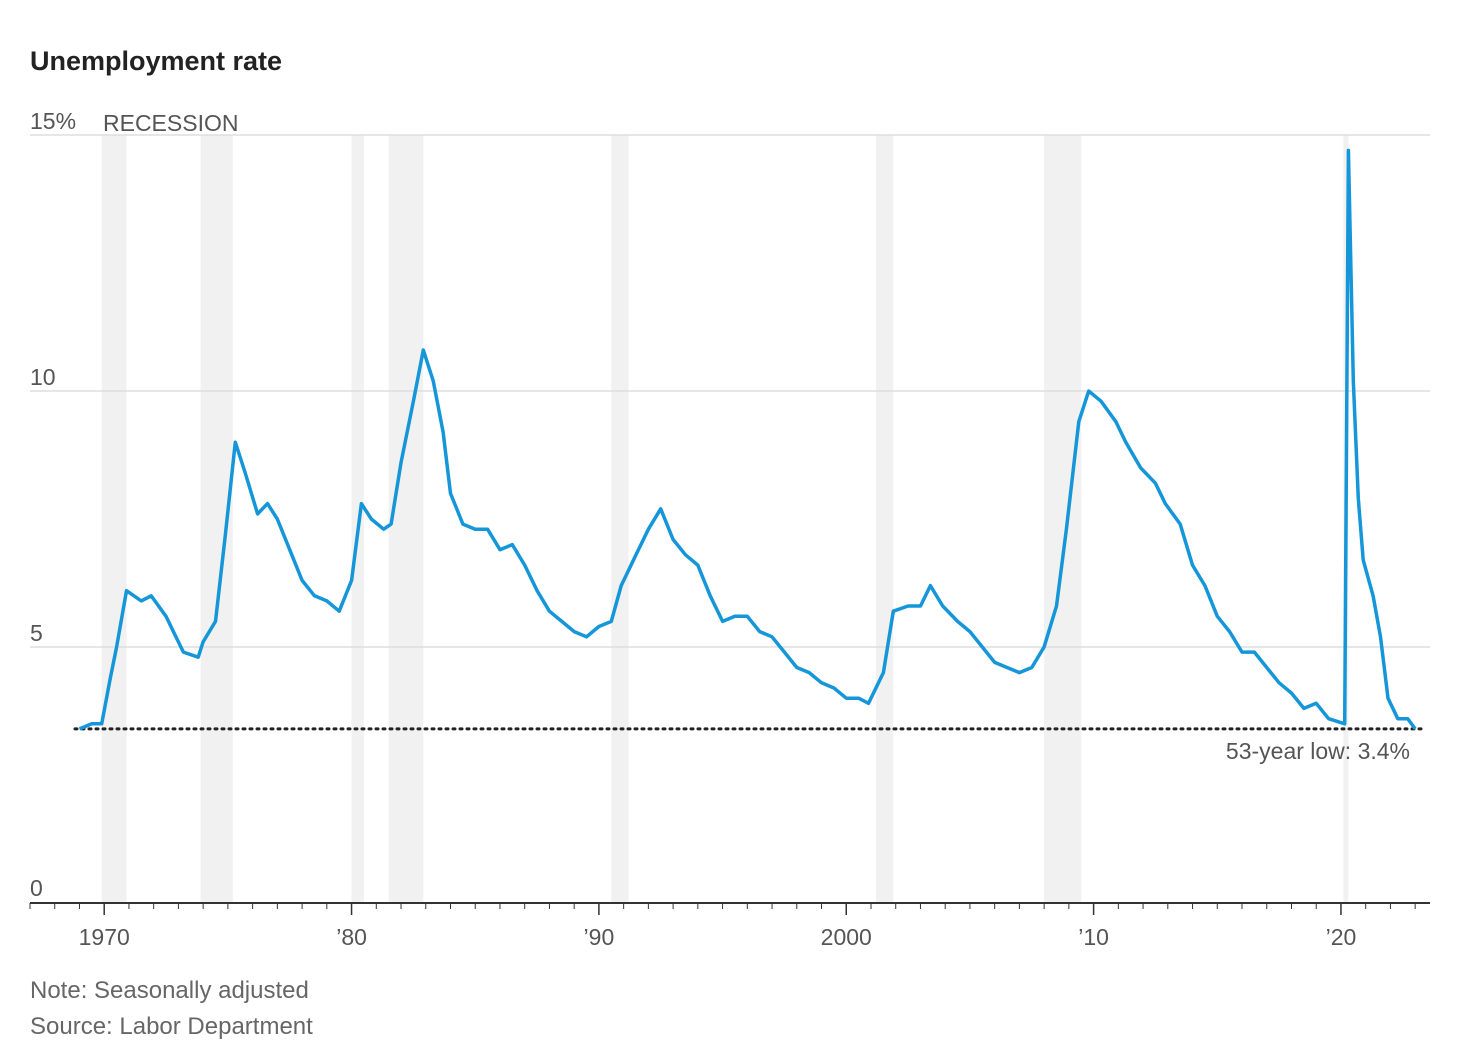 The width and height of the screenshot is (1470, 1056). I want to click on x-tick-label: 2000, so click(846, 937).